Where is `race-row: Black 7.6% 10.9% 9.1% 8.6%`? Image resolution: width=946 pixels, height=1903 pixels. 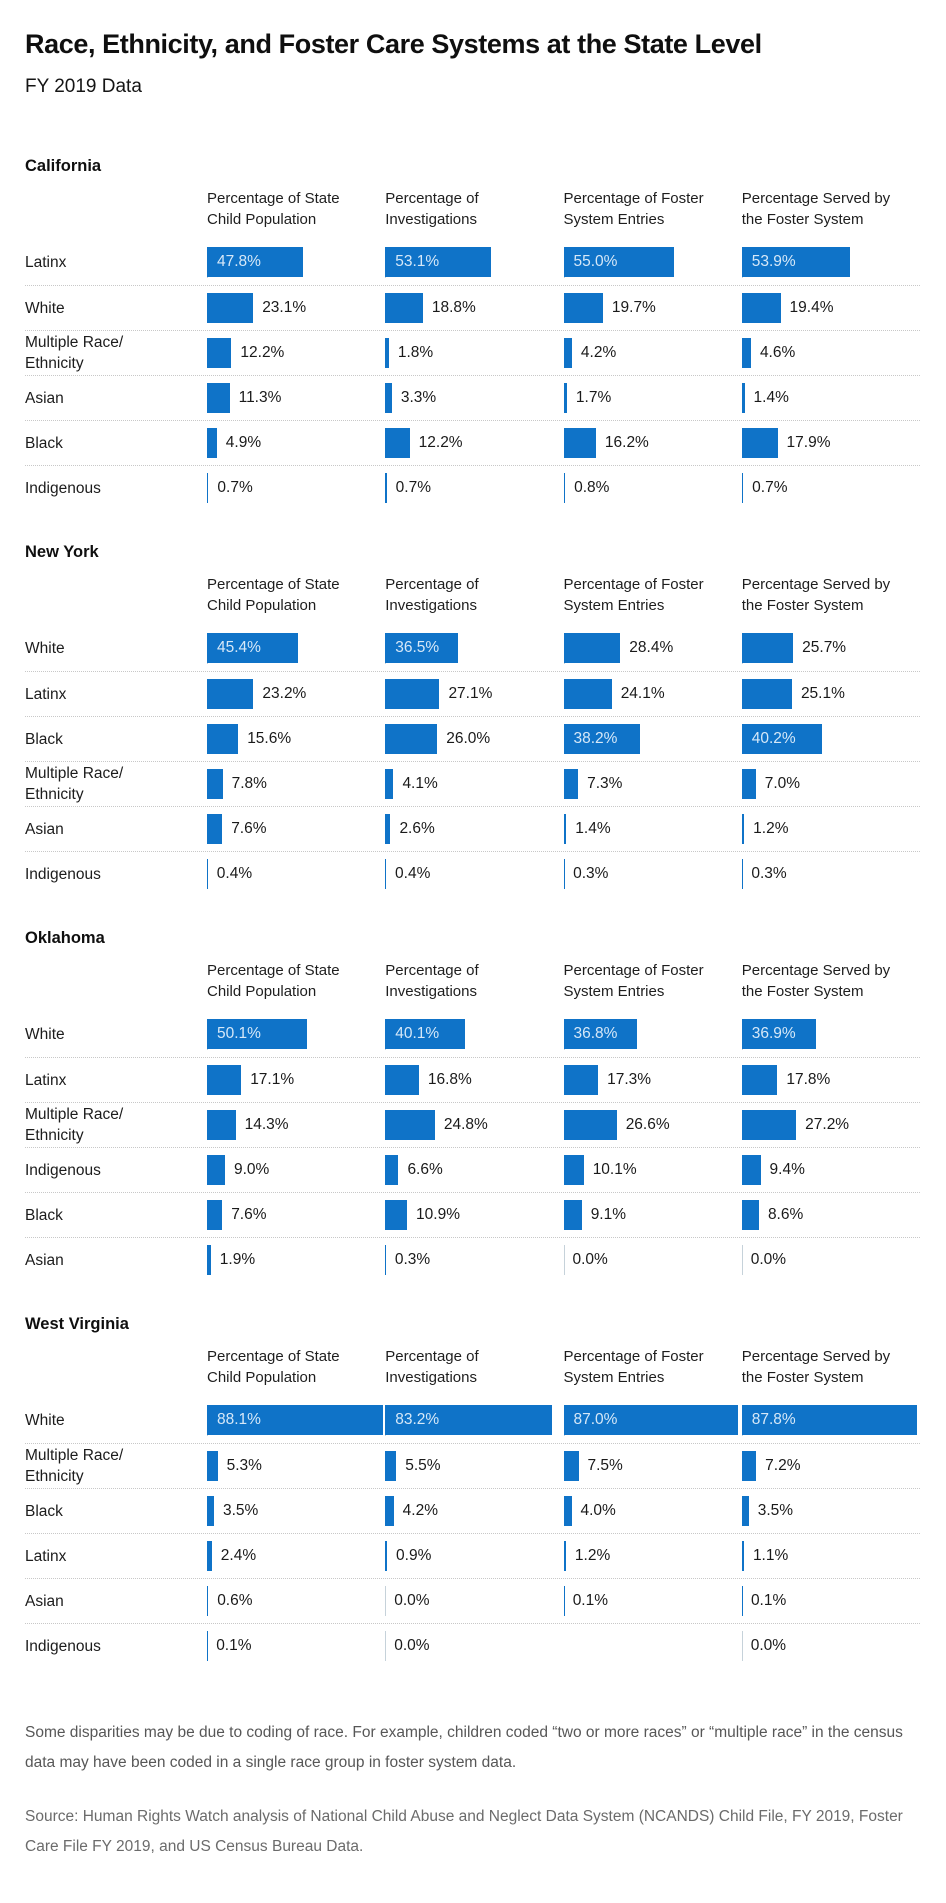 race-row: Black 7.6% 10.9% 9.1% 8.6% is located at coordinates (472, 1214).